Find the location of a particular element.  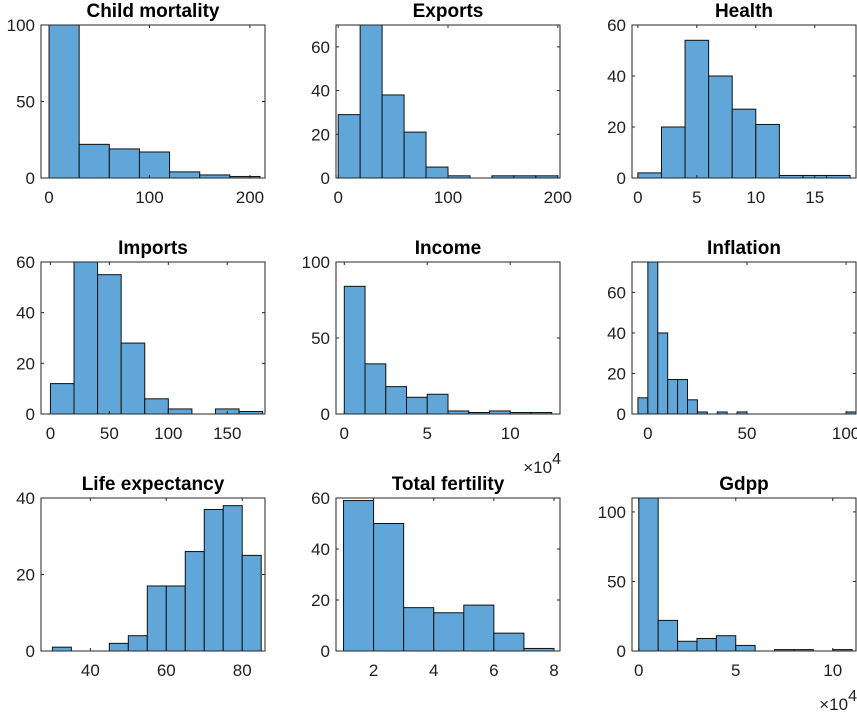

x-tick-label: 2 is located at coordinates (373, 670).